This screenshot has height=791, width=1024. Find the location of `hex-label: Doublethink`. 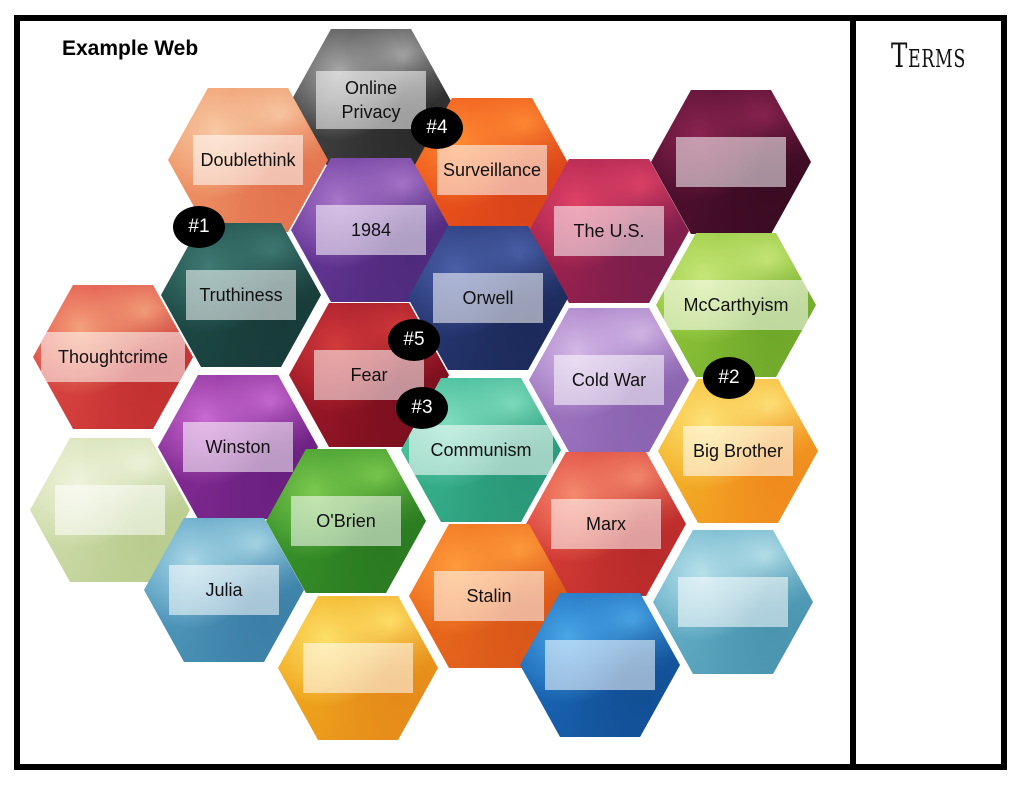

hex-label: Doublethink is located at coordinates (248, 160).